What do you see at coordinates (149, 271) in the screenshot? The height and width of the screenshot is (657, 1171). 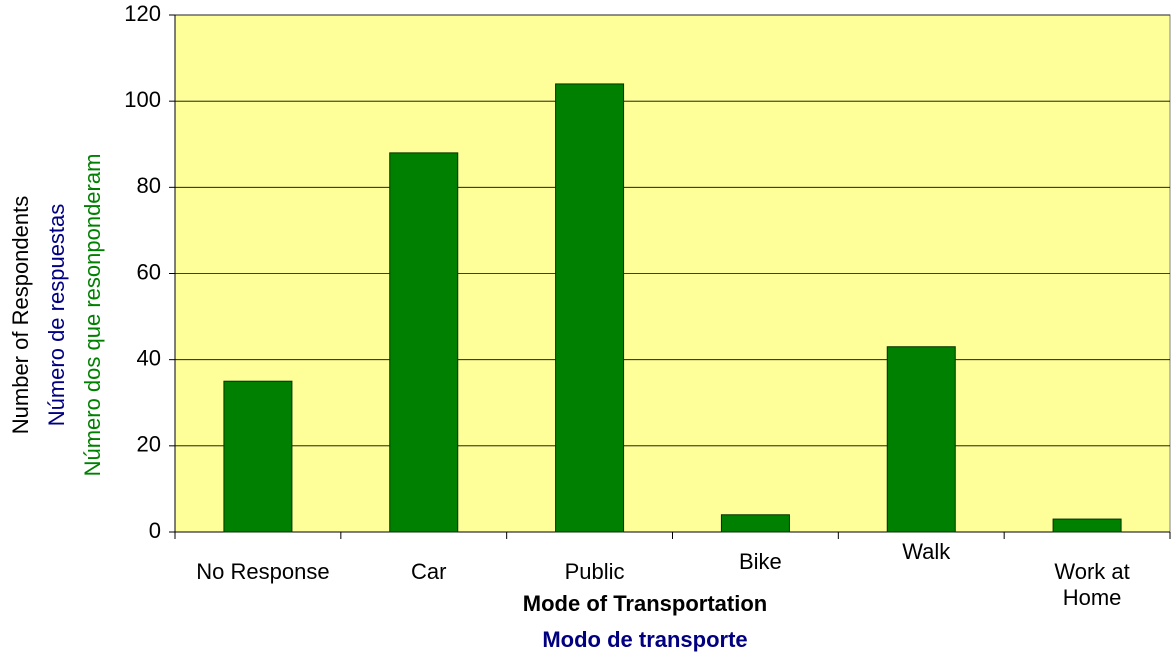 I see `y-tick-label: 60` at bounding box center [149, 271].